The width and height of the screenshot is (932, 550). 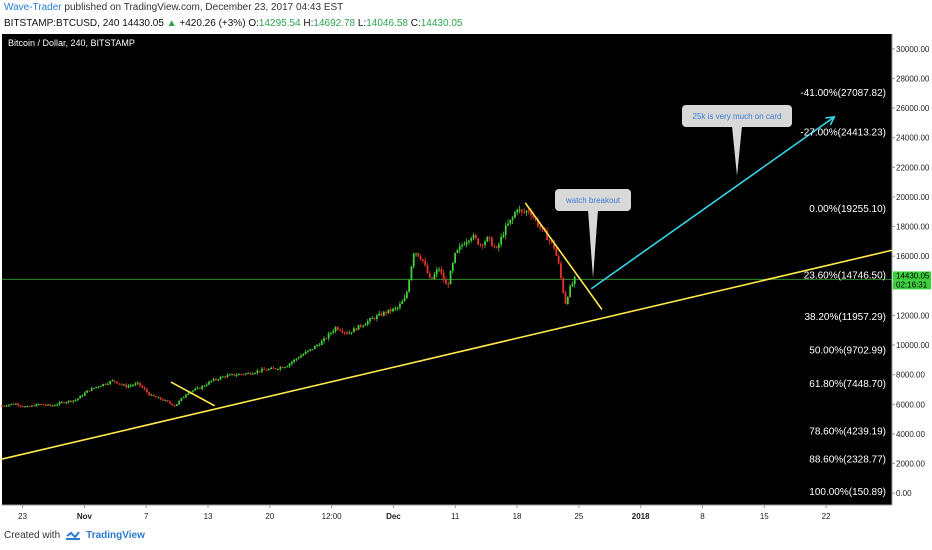 What do you see at coordinates (192, 394) in the screenshot?
I see `trendline-short-resistance-nov` at bounding box center [192, 394].